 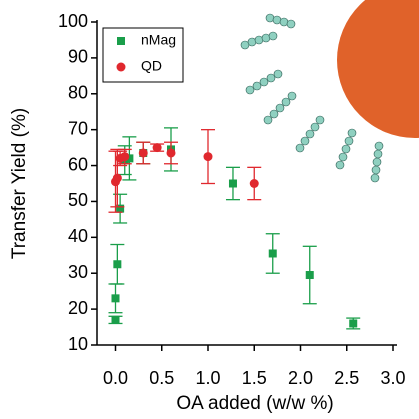 I want to click on y-tick-label: 10, so click(x=78, y=344).